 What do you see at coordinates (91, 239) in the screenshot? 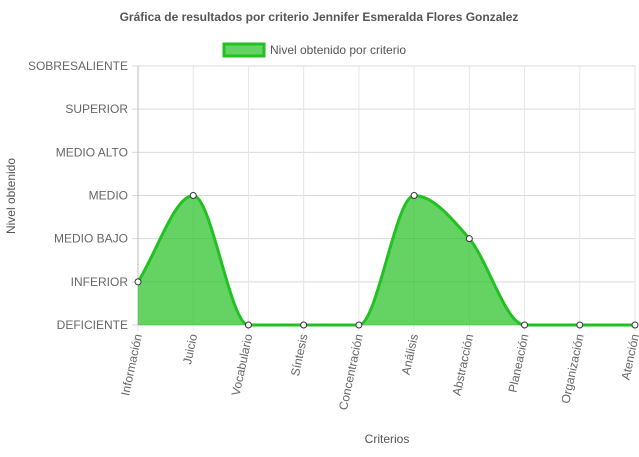
I see `y-tick-label: MEDIO BAJO` at bounding box center [91, 239].